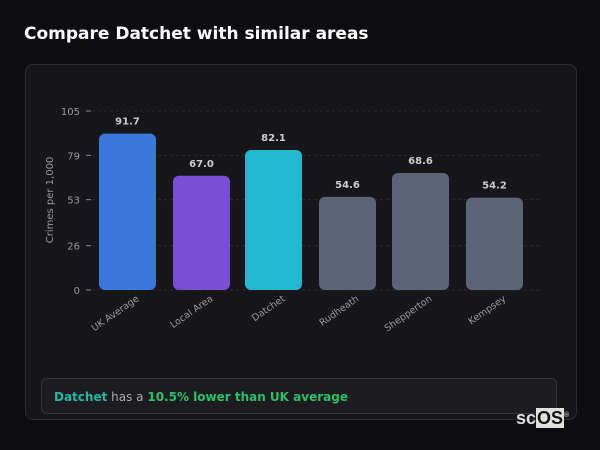 This screenshot has width=600, height=450. Describe the element at coordinates (73, 247) in the screenshot. I see `y-tick-label: 26` at that location.